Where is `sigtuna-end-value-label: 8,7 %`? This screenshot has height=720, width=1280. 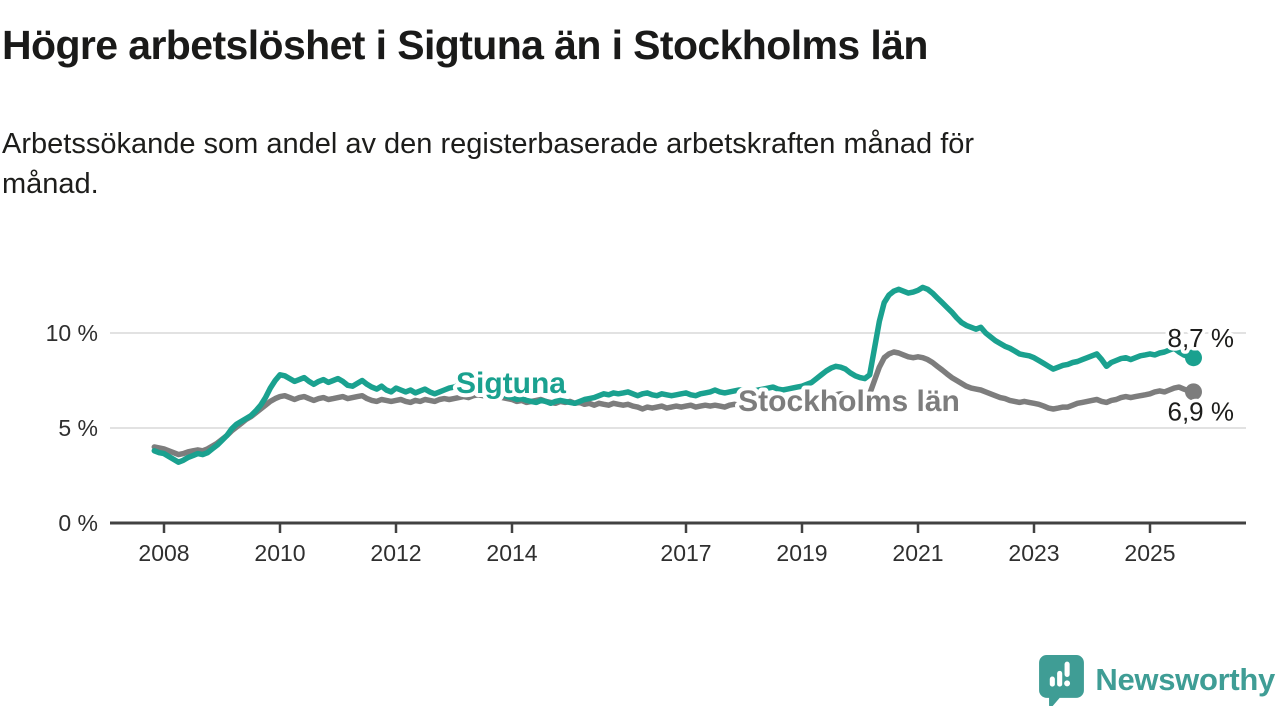
sigtuna-end-value-label: 8,7 % is located at coordinates (1201, 338).